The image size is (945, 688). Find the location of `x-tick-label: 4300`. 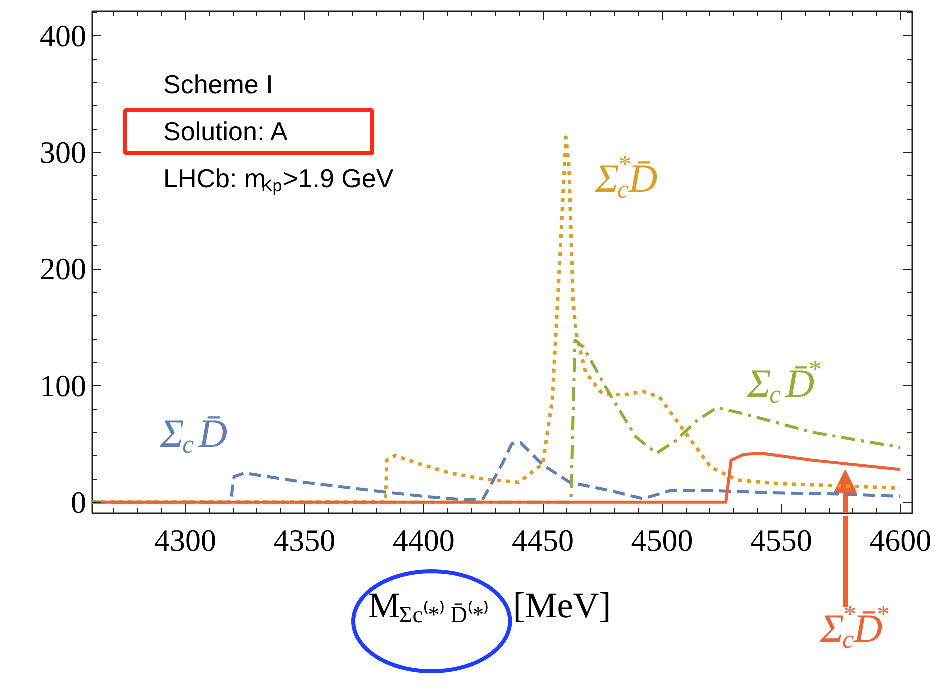

x-tick-label: 4300 is located at coordinates (185, 540).